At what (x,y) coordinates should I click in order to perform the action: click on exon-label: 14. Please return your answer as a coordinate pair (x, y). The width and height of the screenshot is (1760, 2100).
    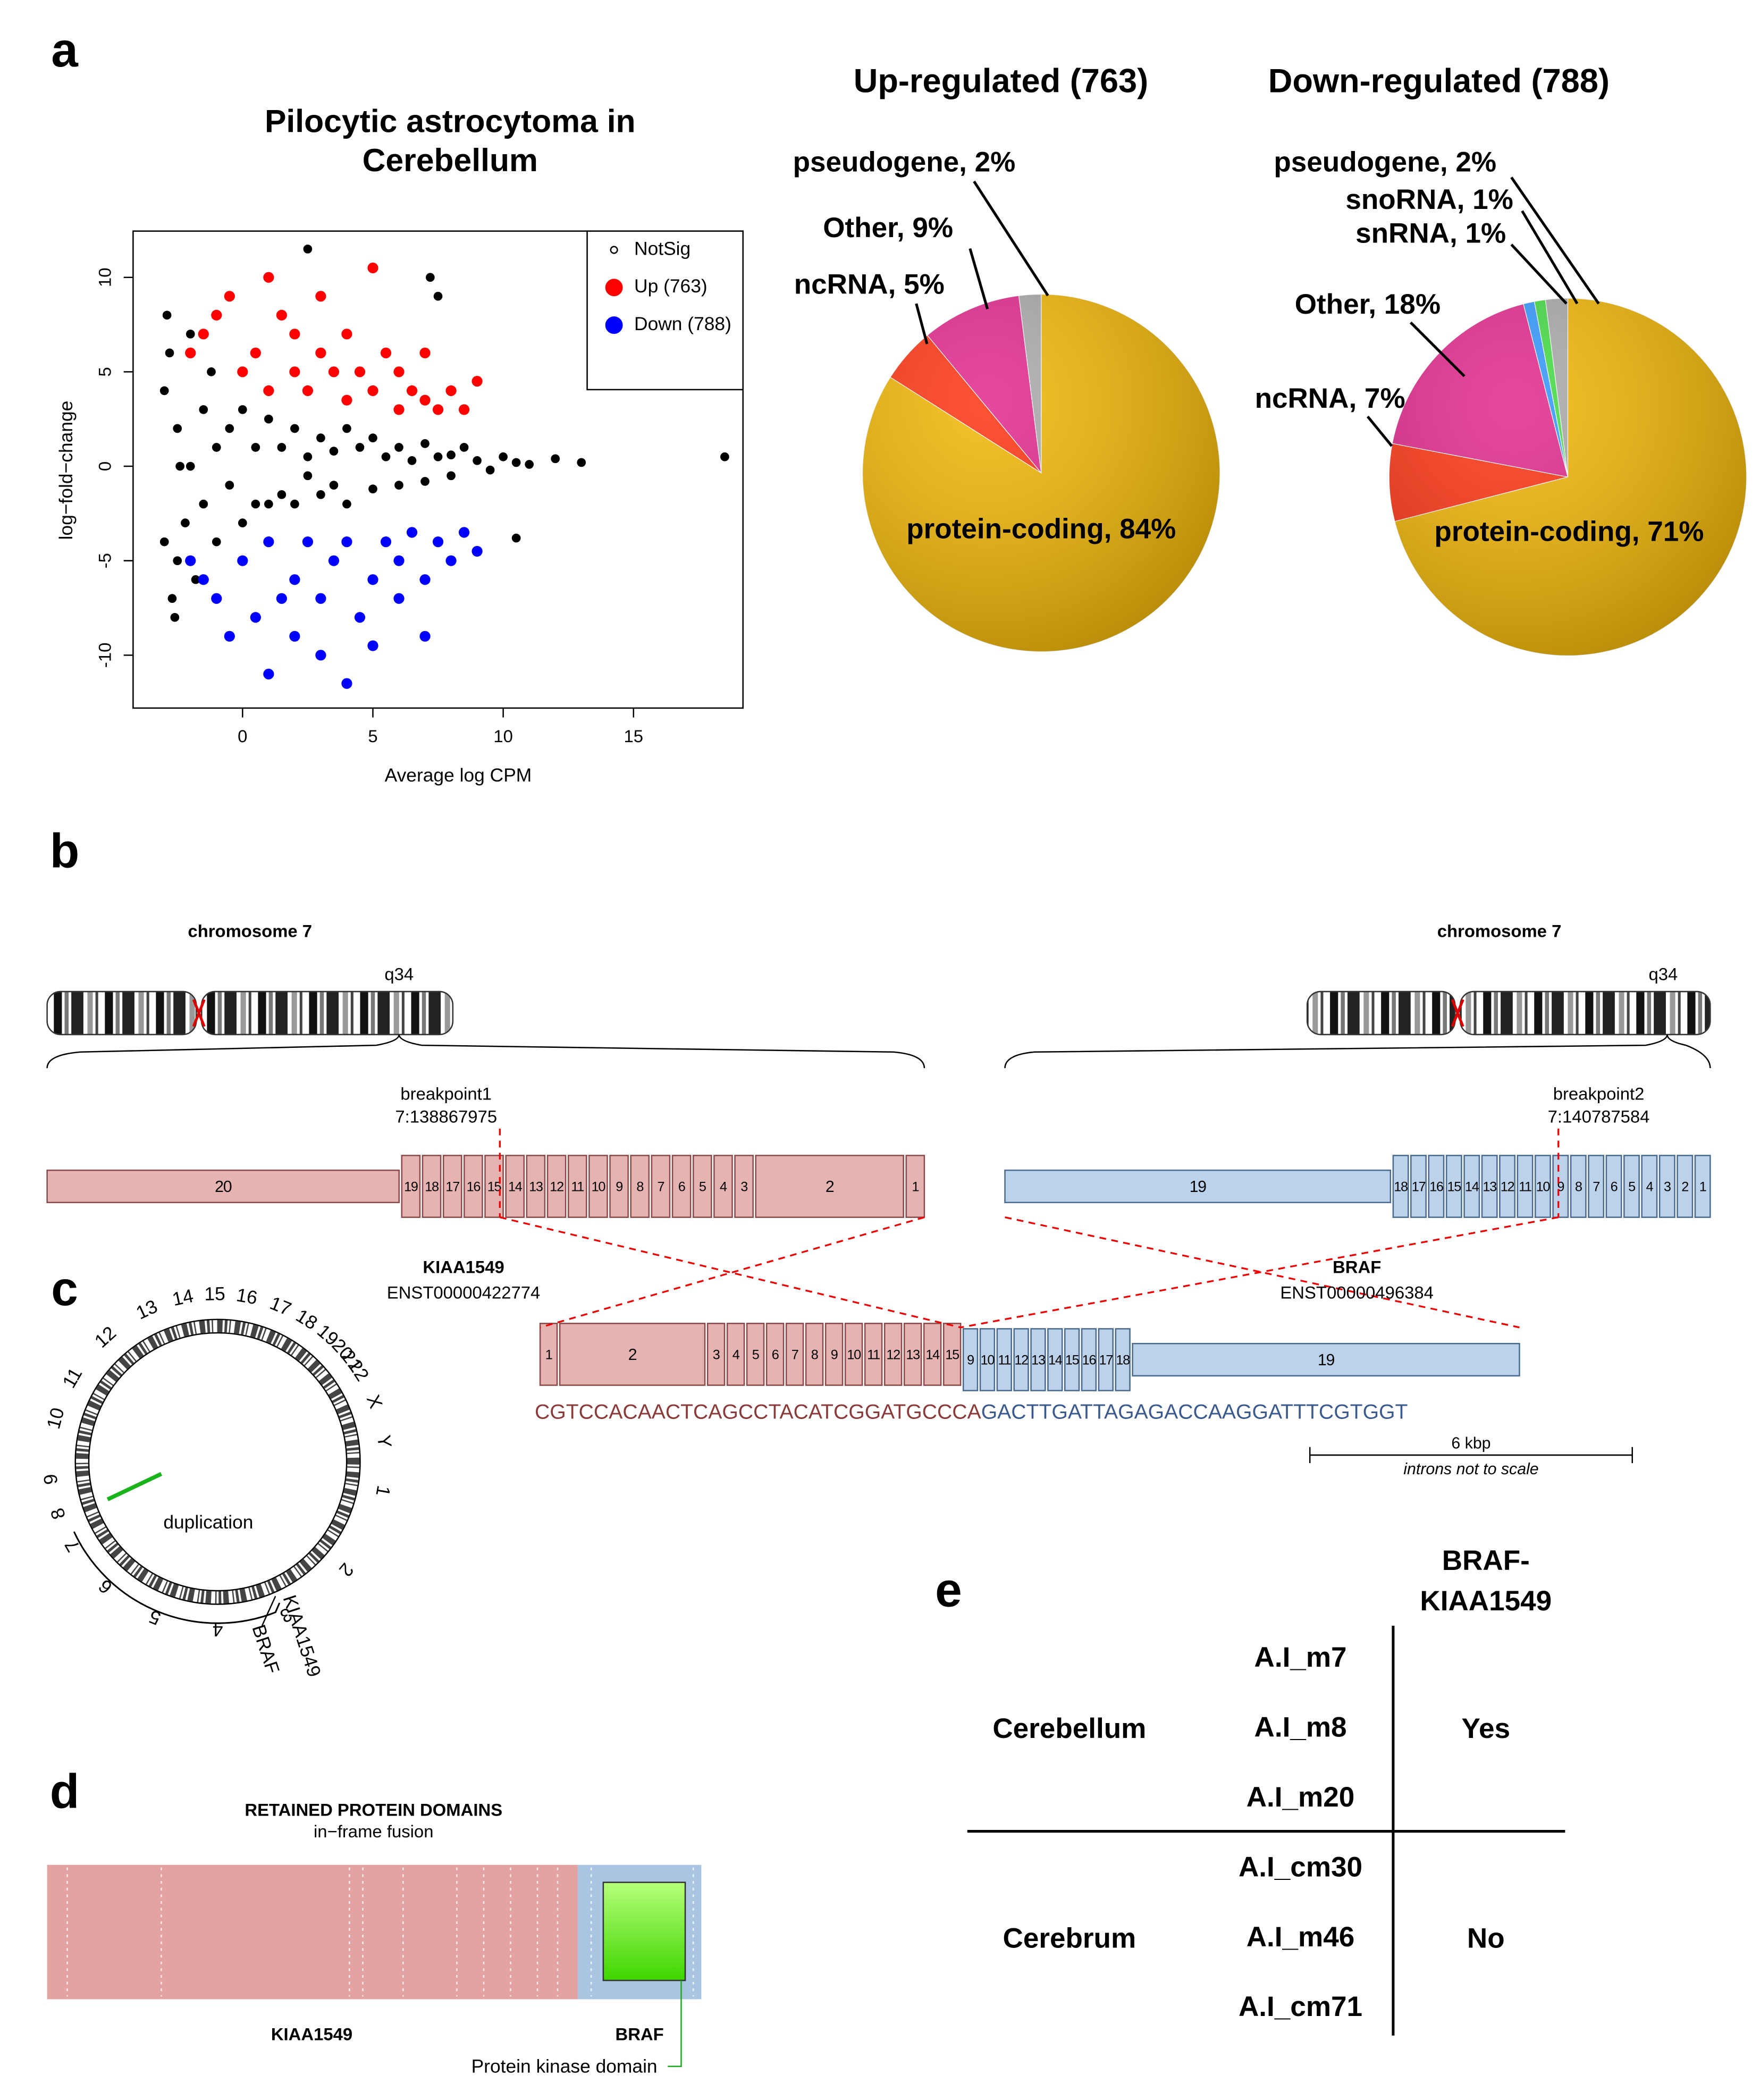
    Looking at the image, I should click on (1056, 1360).